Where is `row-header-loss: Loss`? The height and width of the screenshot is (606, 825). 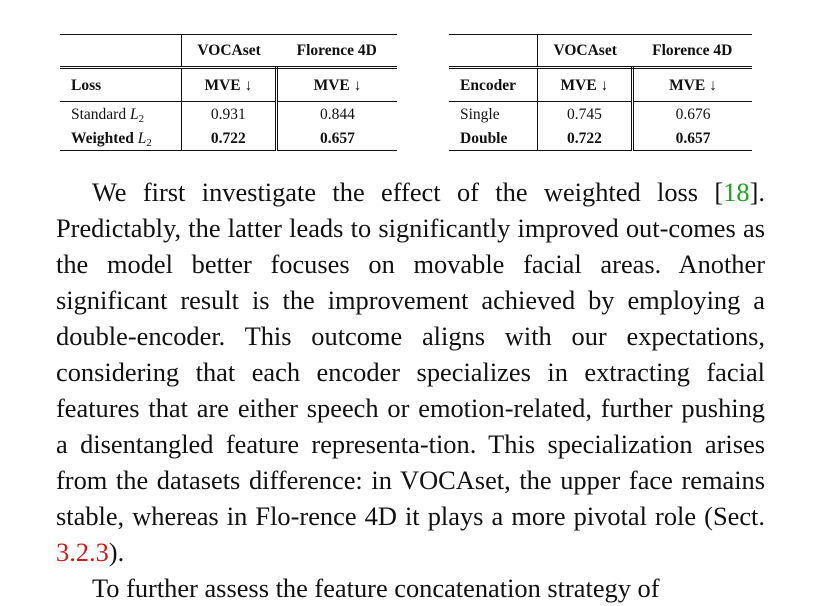 row-header-loss: Loss is located at coordinates (121, 84).